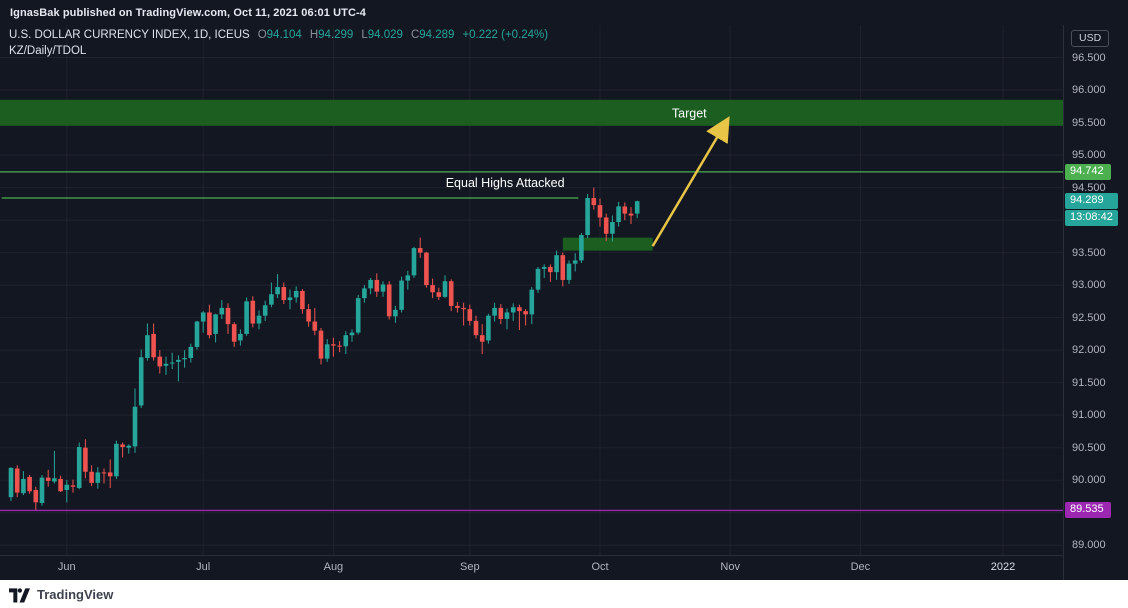 Image resolution: width=1128 pixels, height=608 pixels. Describe the element at coordinates (1089, 382) in the screenshot. I see `price-tick: 91.500` at that location.